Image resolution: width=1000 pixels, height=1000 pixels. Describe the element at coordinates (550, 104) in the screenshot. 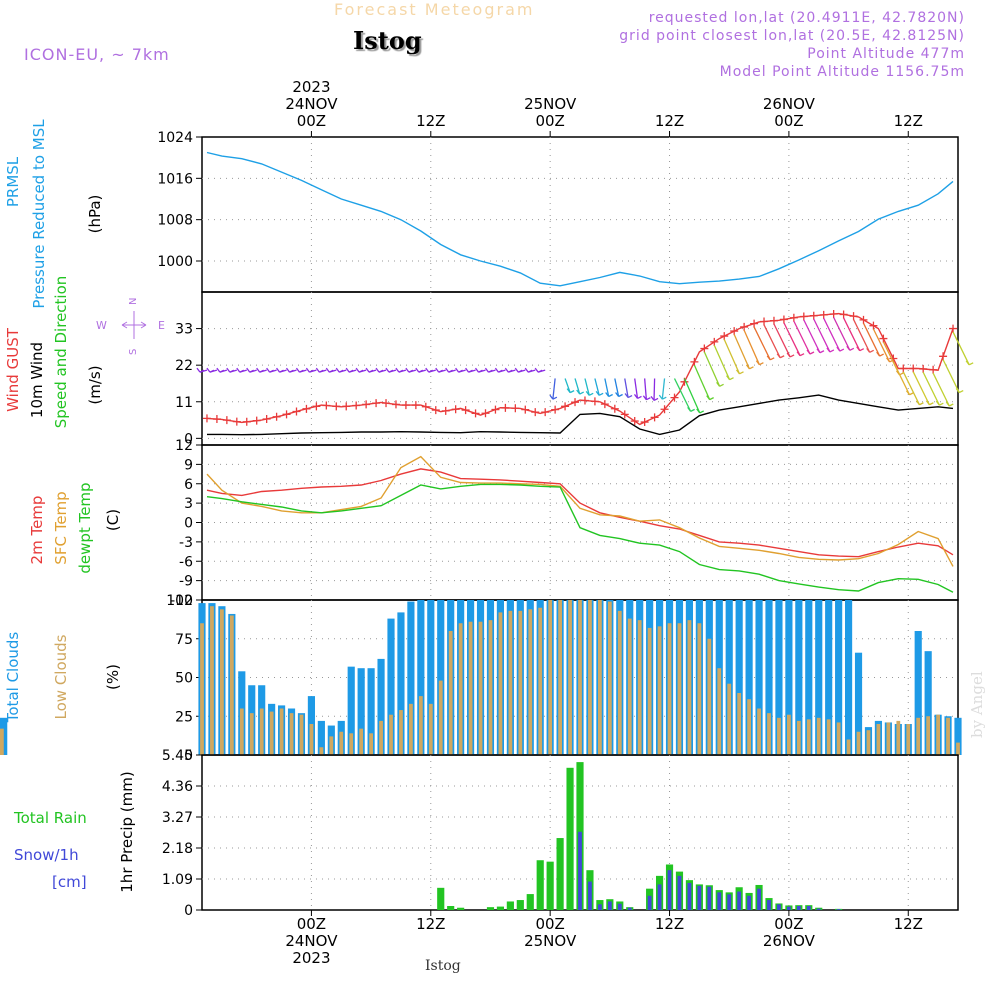

I see `time-label-line: 25NOV` at that location.